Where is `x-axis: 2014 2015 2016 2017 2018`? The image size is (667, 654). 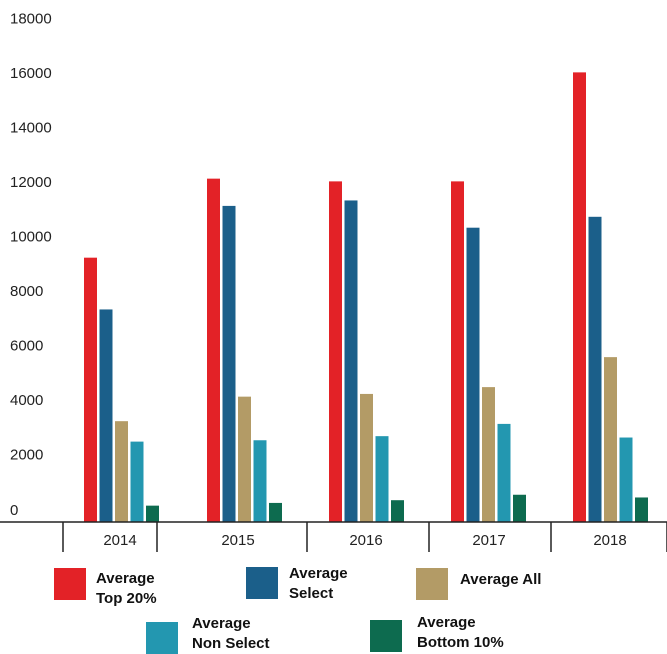
x-axis: 2014 2015 2016 2017 2018 is located at coordinates (333, 536).